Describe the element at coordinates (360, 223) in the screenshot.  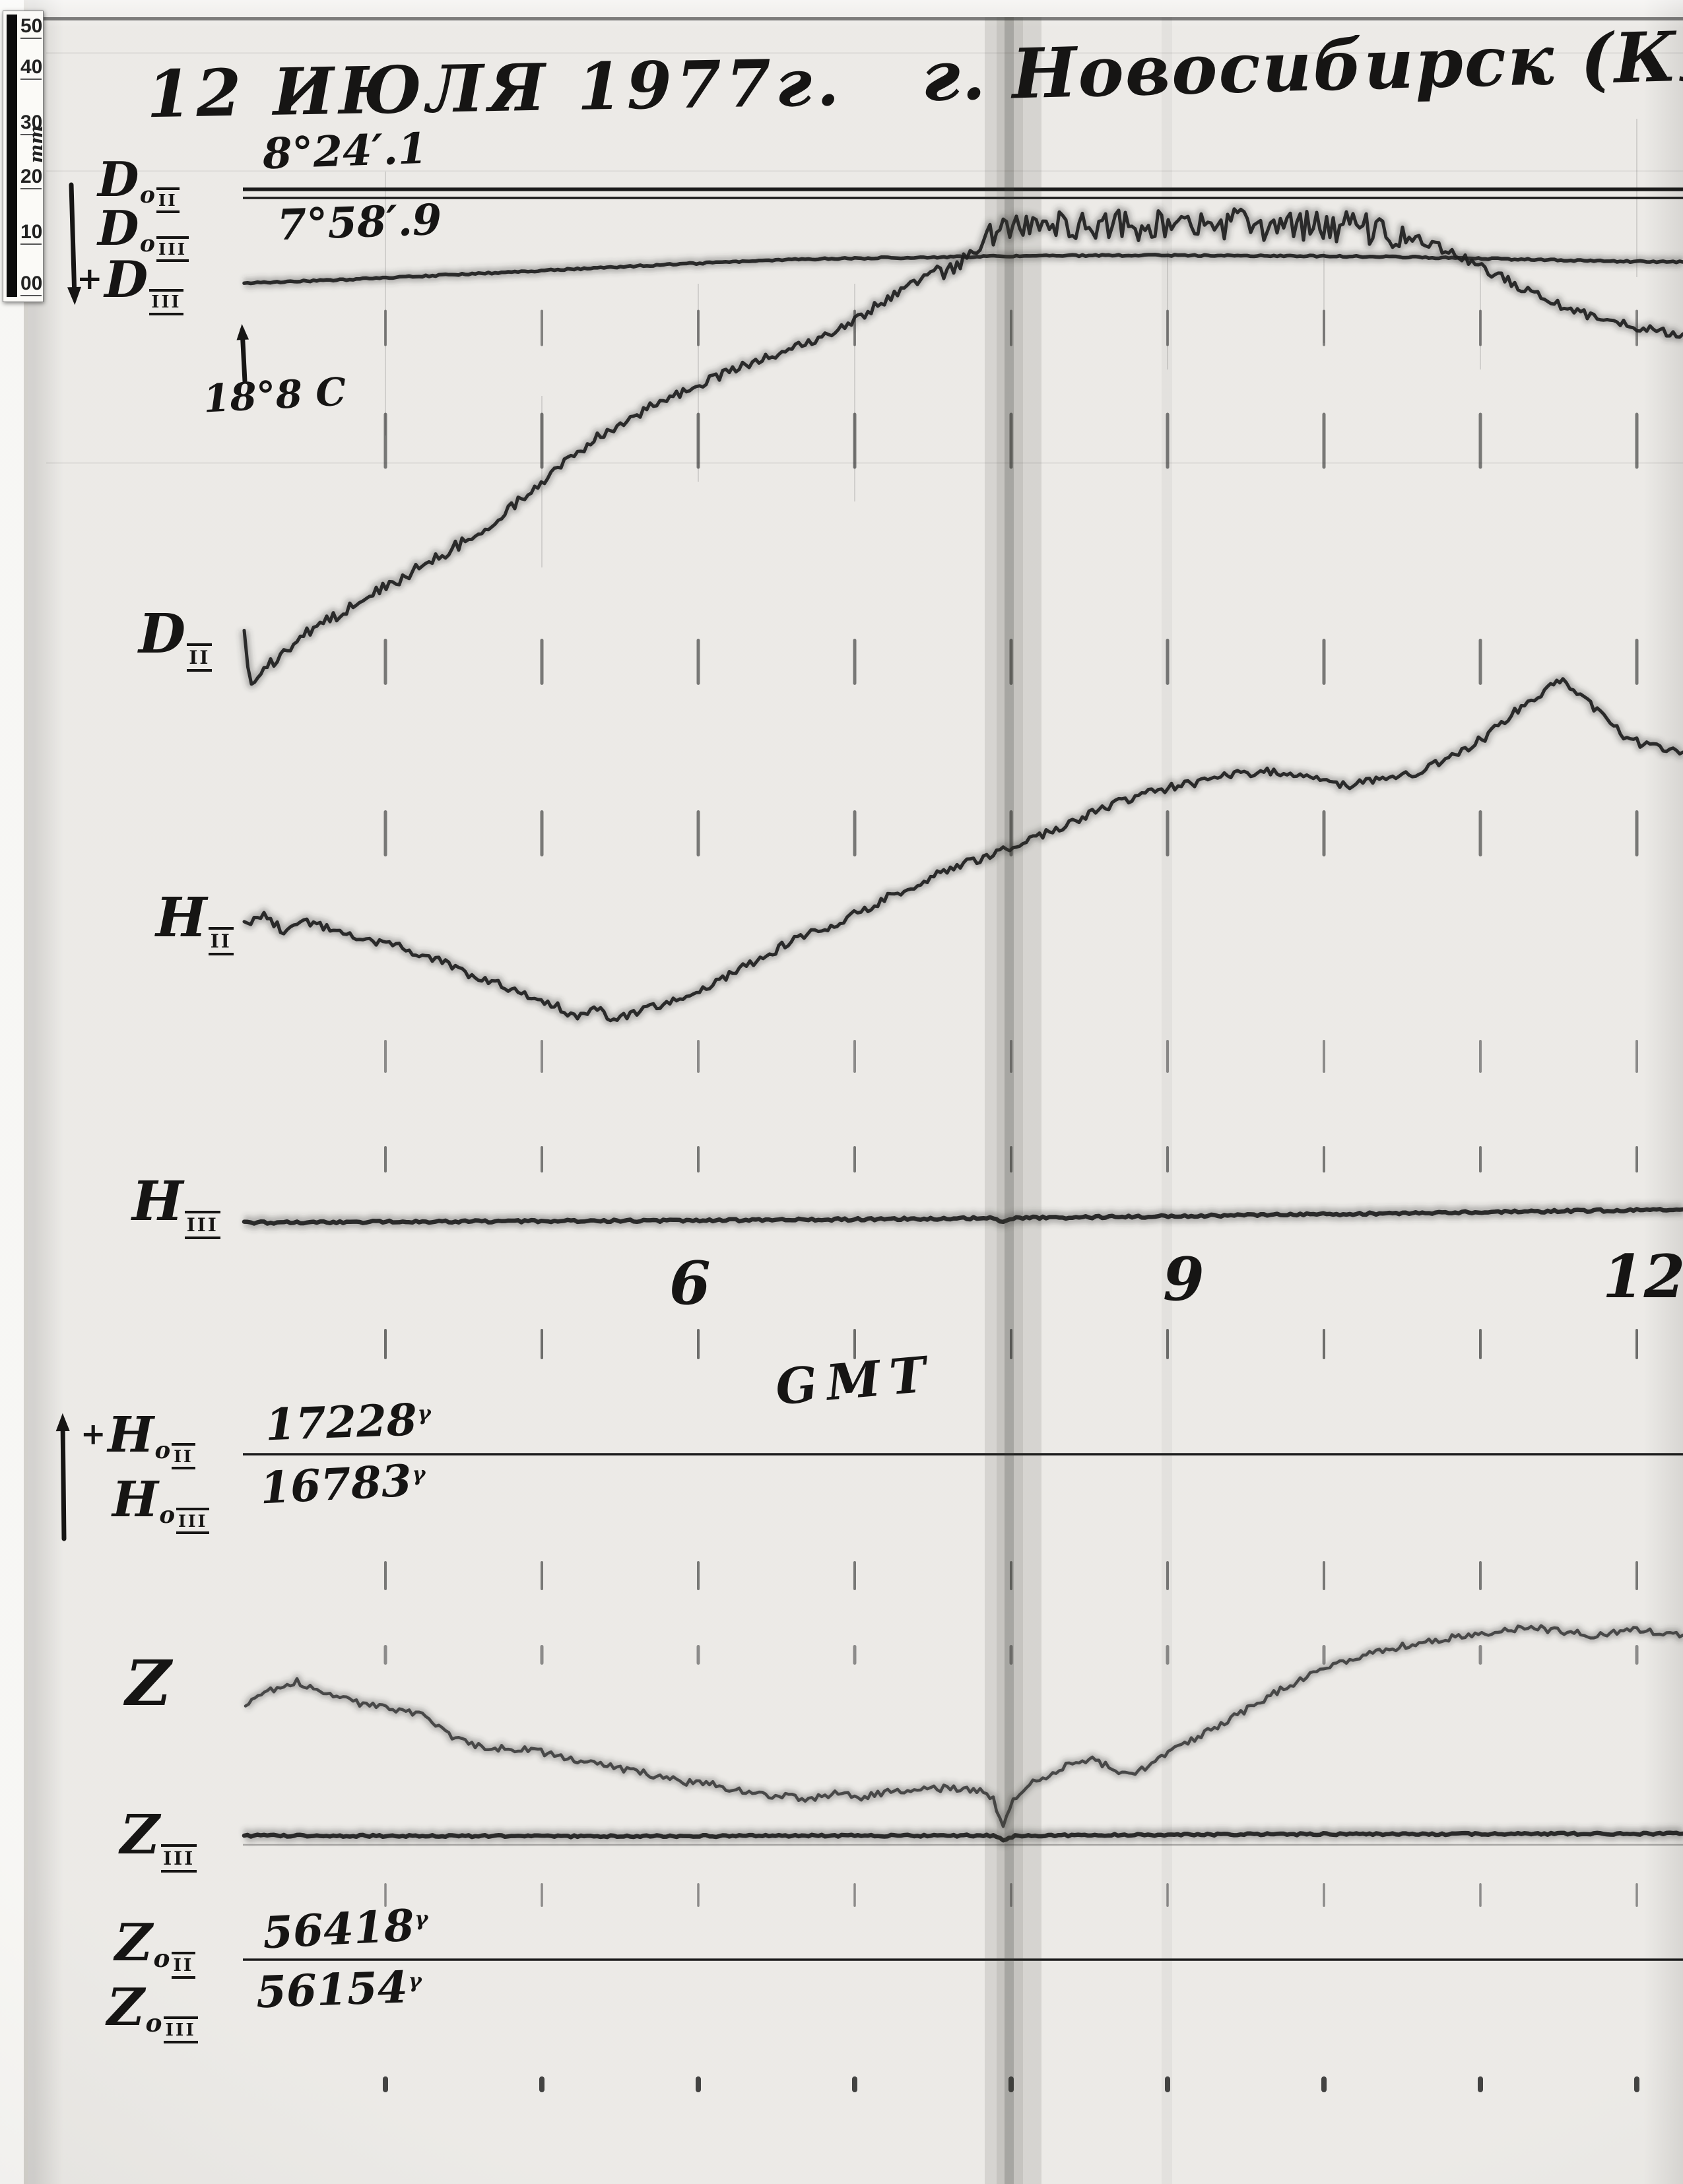
I see `d0-iii-baseline-value: 7°58′.9` at that location.